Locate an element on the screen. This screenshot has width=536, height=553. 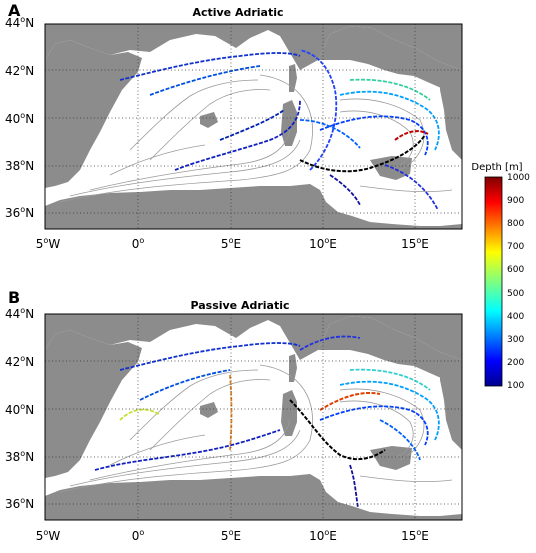
colorbar-tick: 100 is located at coordinates (515, 386).